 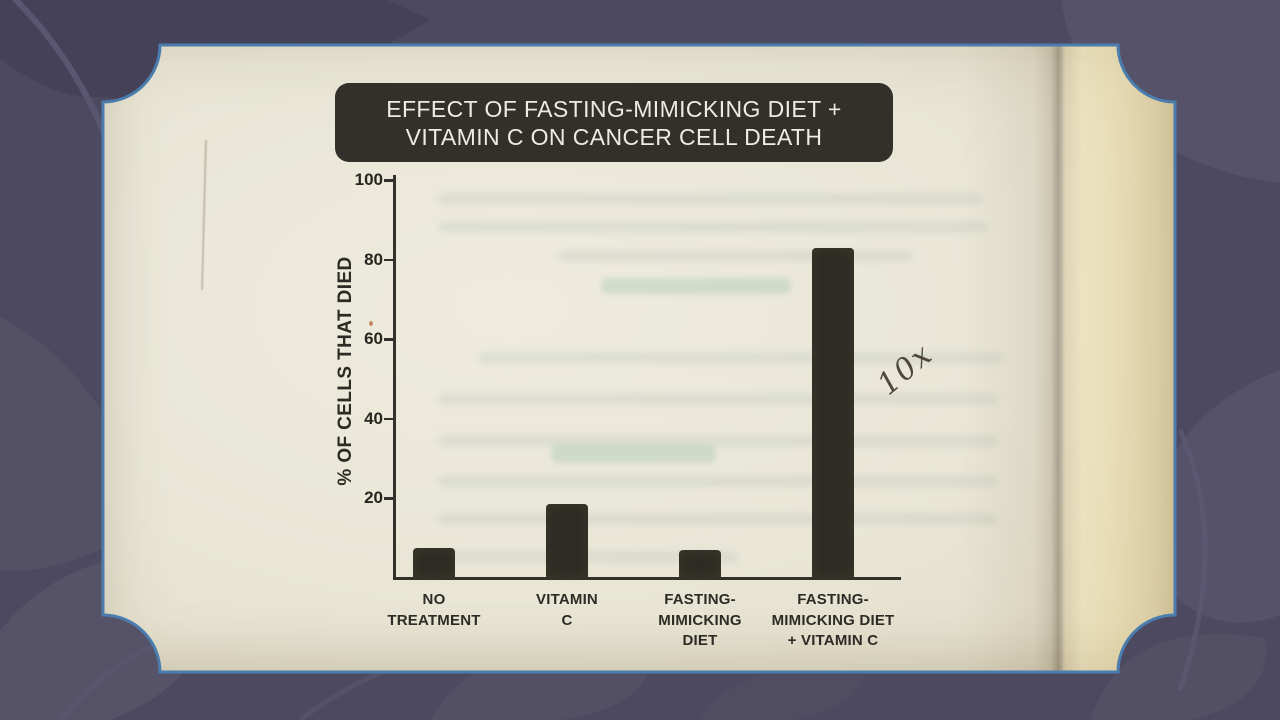 I want to click on y-axis-line, so click(x=394, y=377).